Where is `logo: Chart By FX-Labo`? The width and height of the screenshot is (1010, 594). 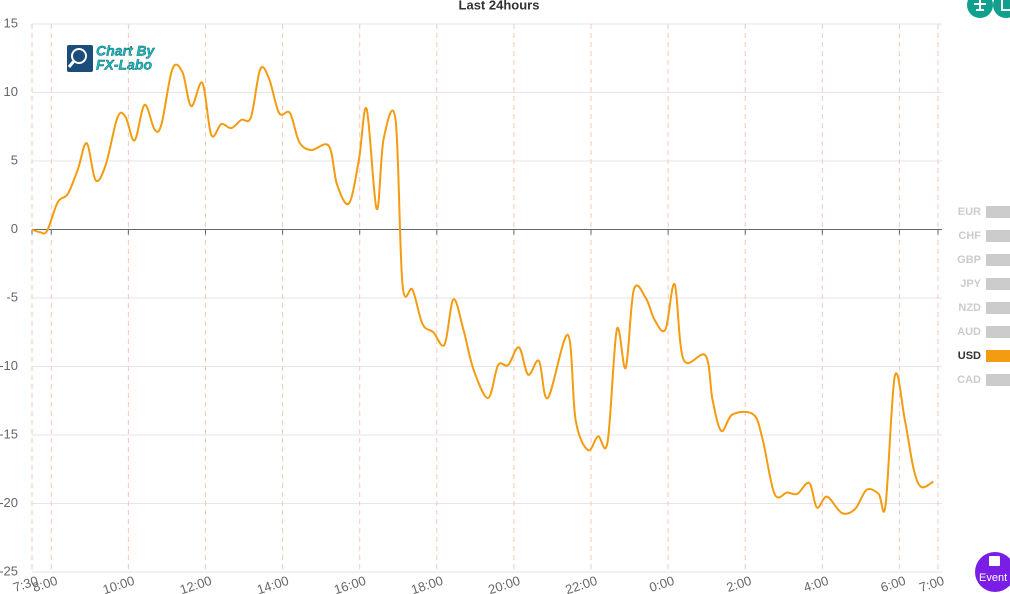
logo: Chart By FX-Labo is located at coordinates (111, 58).